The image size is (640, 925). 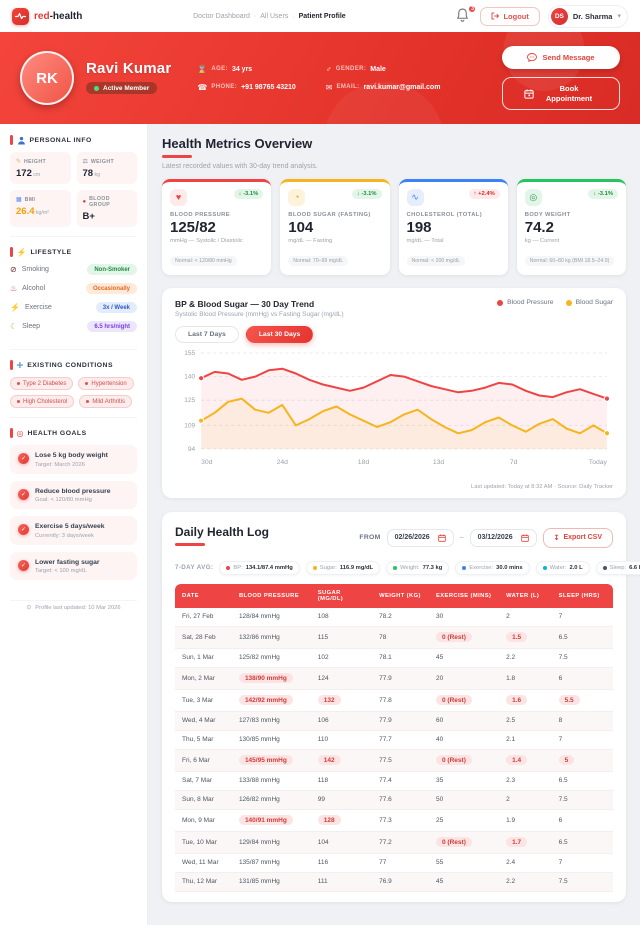 What do you see at coordinates (394, 740) in the screenshot?
I see `table-row: Thu, 5 Mar 130/85 mmHg 110 77.7 40 2.1 7` at bounding box center [394, 740].